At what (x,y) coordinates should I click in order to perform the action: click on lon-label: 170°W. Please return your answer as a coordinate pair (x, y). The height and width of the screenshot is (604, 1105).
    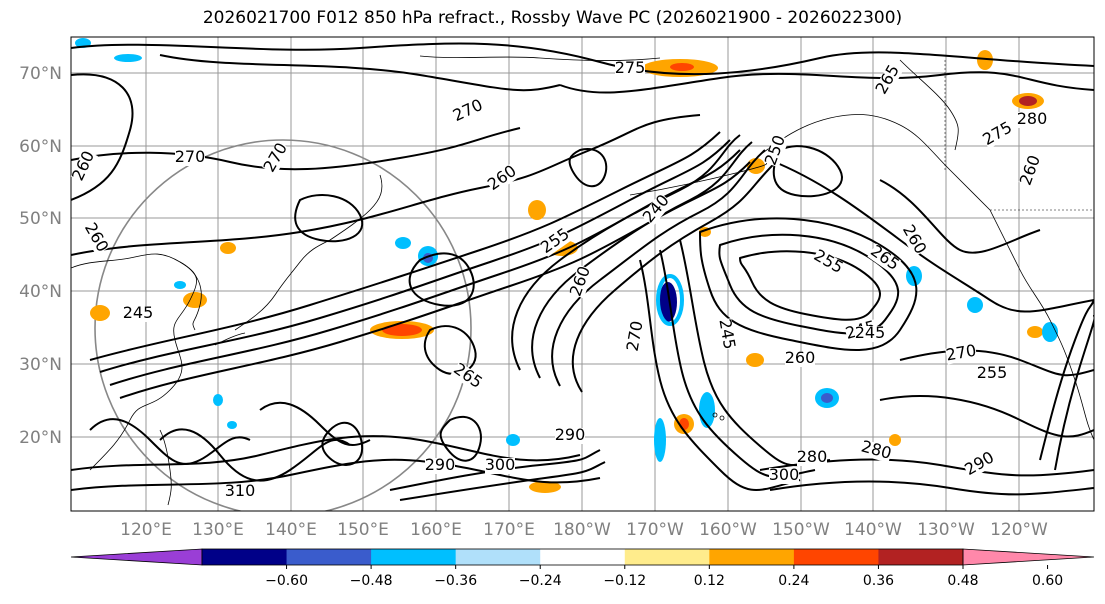
    Looking at the image, I should click on (655, 530).